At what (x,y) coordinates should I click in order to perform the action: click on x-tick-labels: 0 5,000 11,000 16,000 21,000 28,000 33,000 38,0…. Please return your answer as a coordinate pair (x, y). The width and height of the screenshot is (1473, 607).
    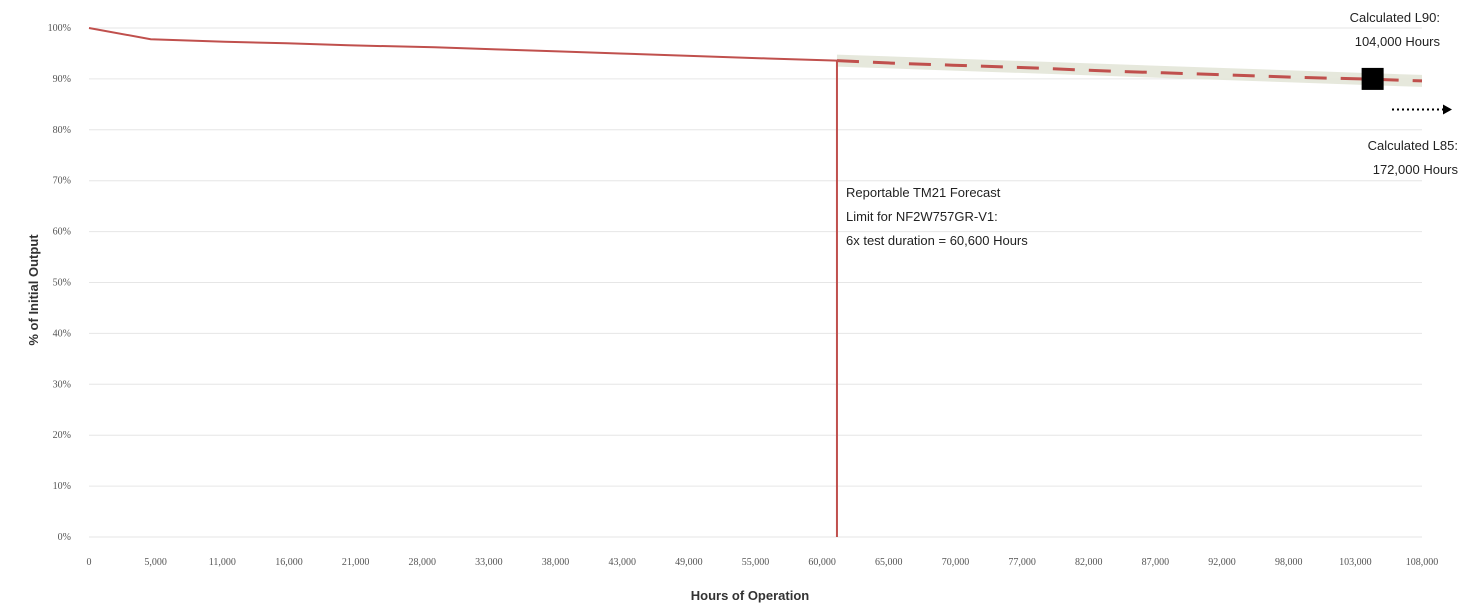
    Looking at the image, I should click on (763, 562).